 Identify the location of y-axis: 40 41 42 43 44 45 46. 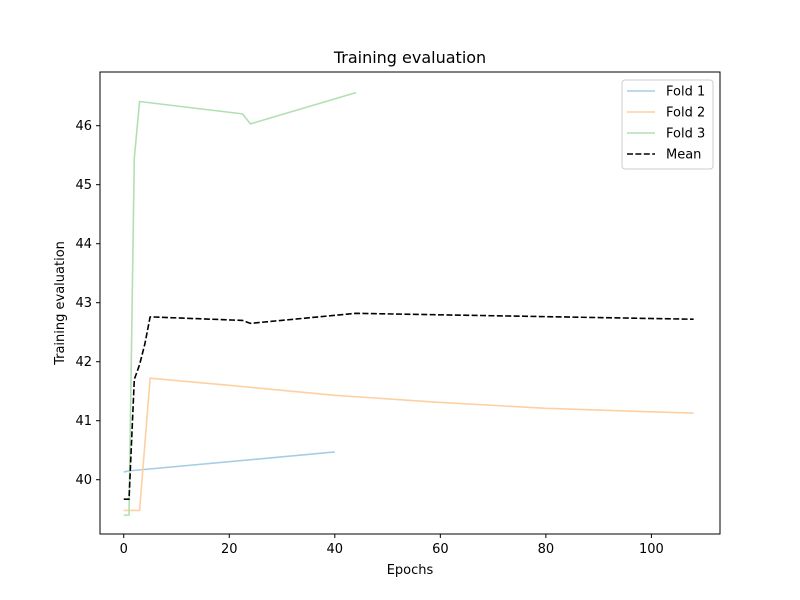
(87, 303).